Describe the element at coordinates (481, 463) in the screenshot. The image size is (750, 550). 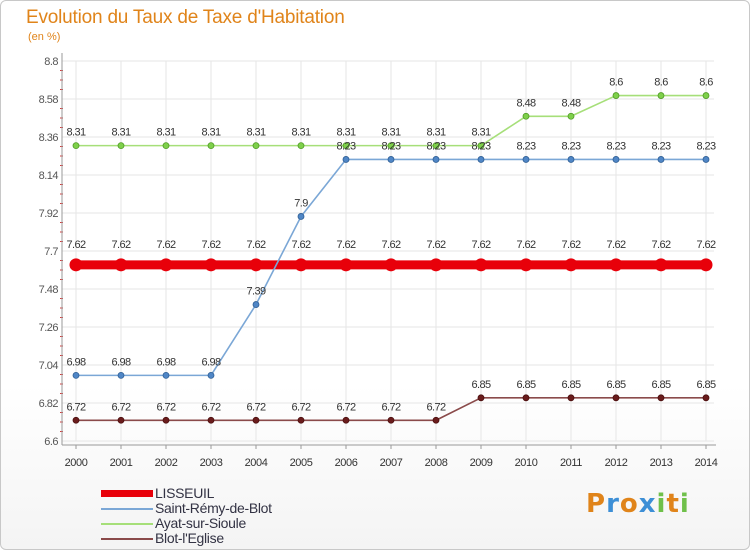
I see `x-tick-label: 2009` at that location.